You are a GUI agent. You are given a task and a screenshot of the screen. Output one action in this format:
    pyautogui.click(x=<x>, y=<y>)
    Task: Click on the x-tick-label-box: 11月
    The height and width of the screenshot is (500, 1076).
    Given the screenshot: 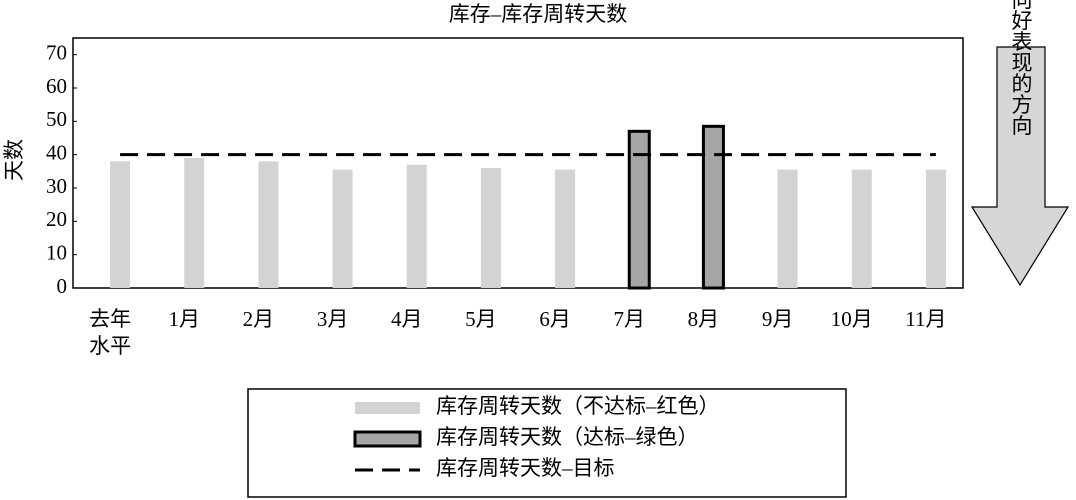 What is the action you would take?
    pyautogui.click(x=926, y=319)
    